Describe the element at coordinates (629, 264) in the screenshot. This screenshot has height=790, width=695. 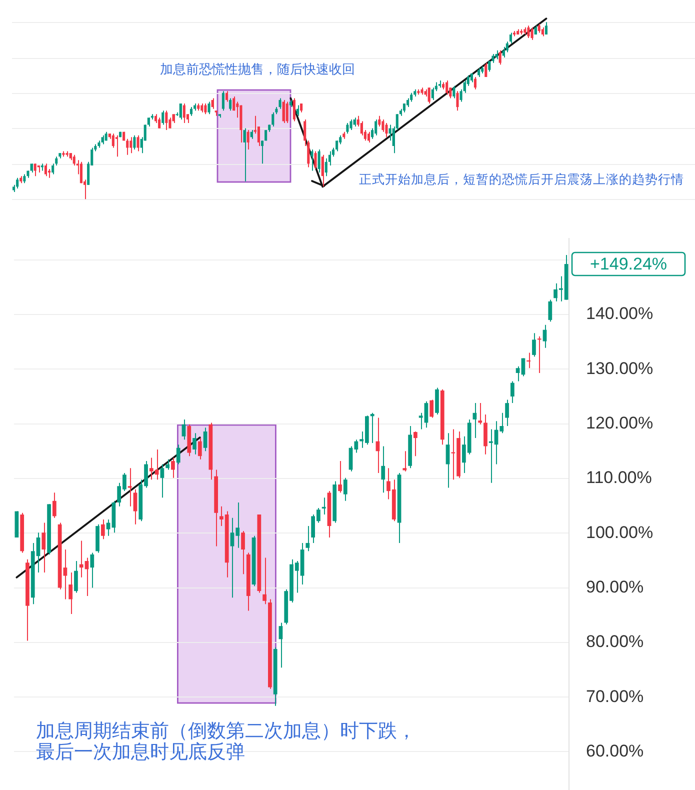
I see `text: +149.24%` at that location.